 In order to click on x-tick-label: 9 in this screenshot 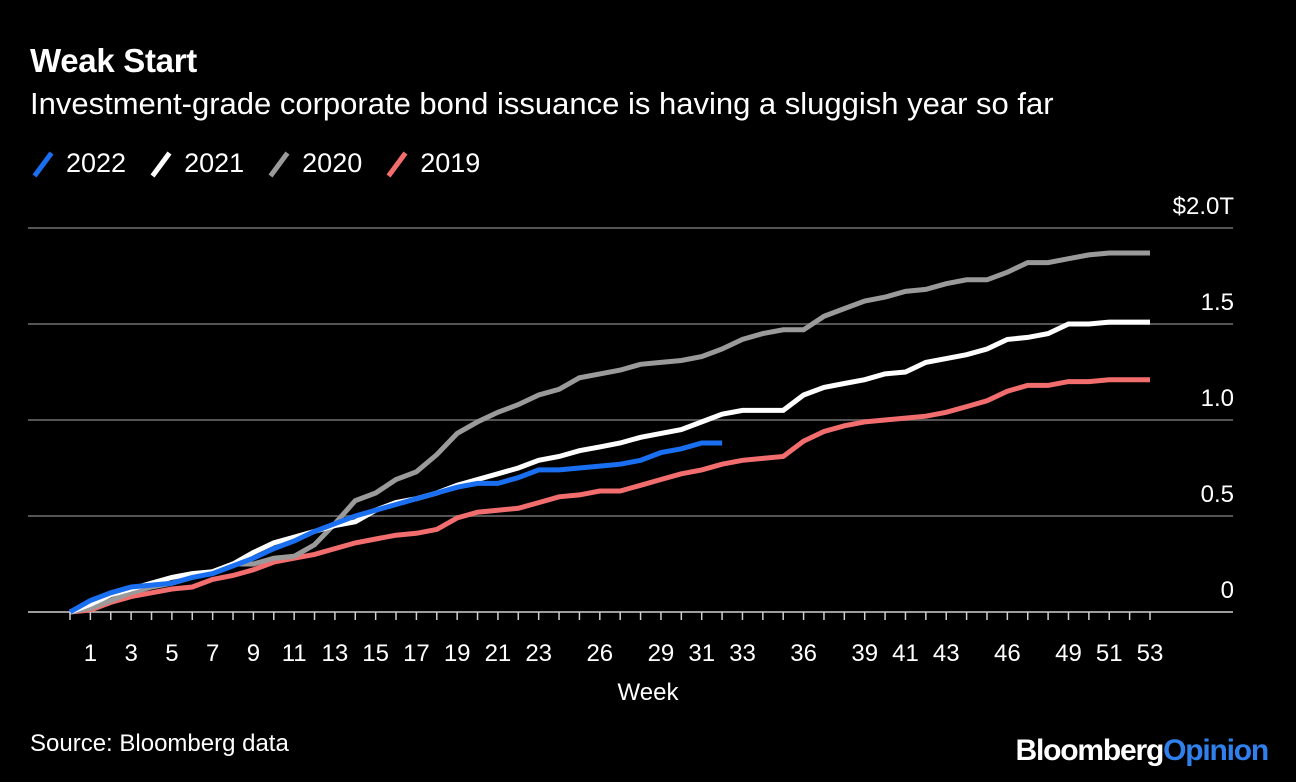, I will do `click(253, 653)`.